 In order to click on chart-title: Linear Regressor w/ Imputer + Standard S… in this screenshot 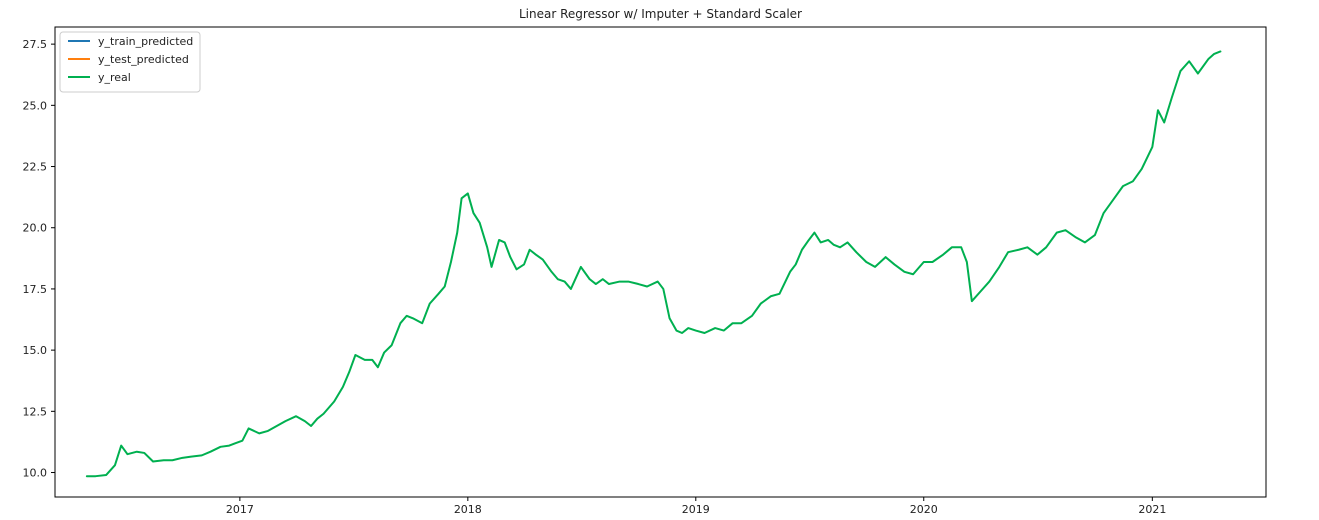, I will do `click(660, 14)`.